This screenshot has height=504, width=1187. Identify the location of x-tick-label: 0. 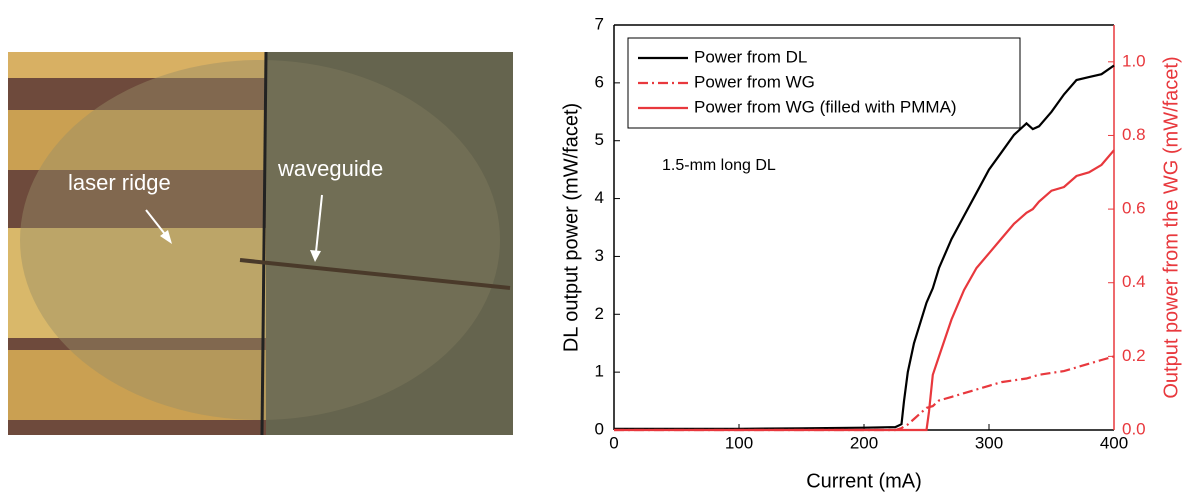
(613, 442).